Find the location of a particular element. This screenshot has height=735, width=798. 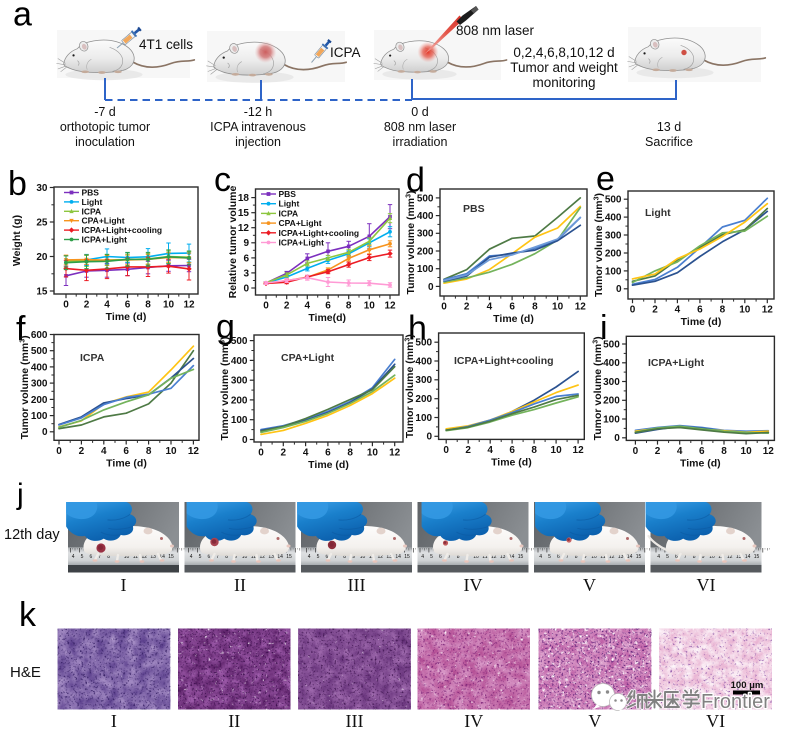

svg-text: 600 is located at coordinates (39, 335).